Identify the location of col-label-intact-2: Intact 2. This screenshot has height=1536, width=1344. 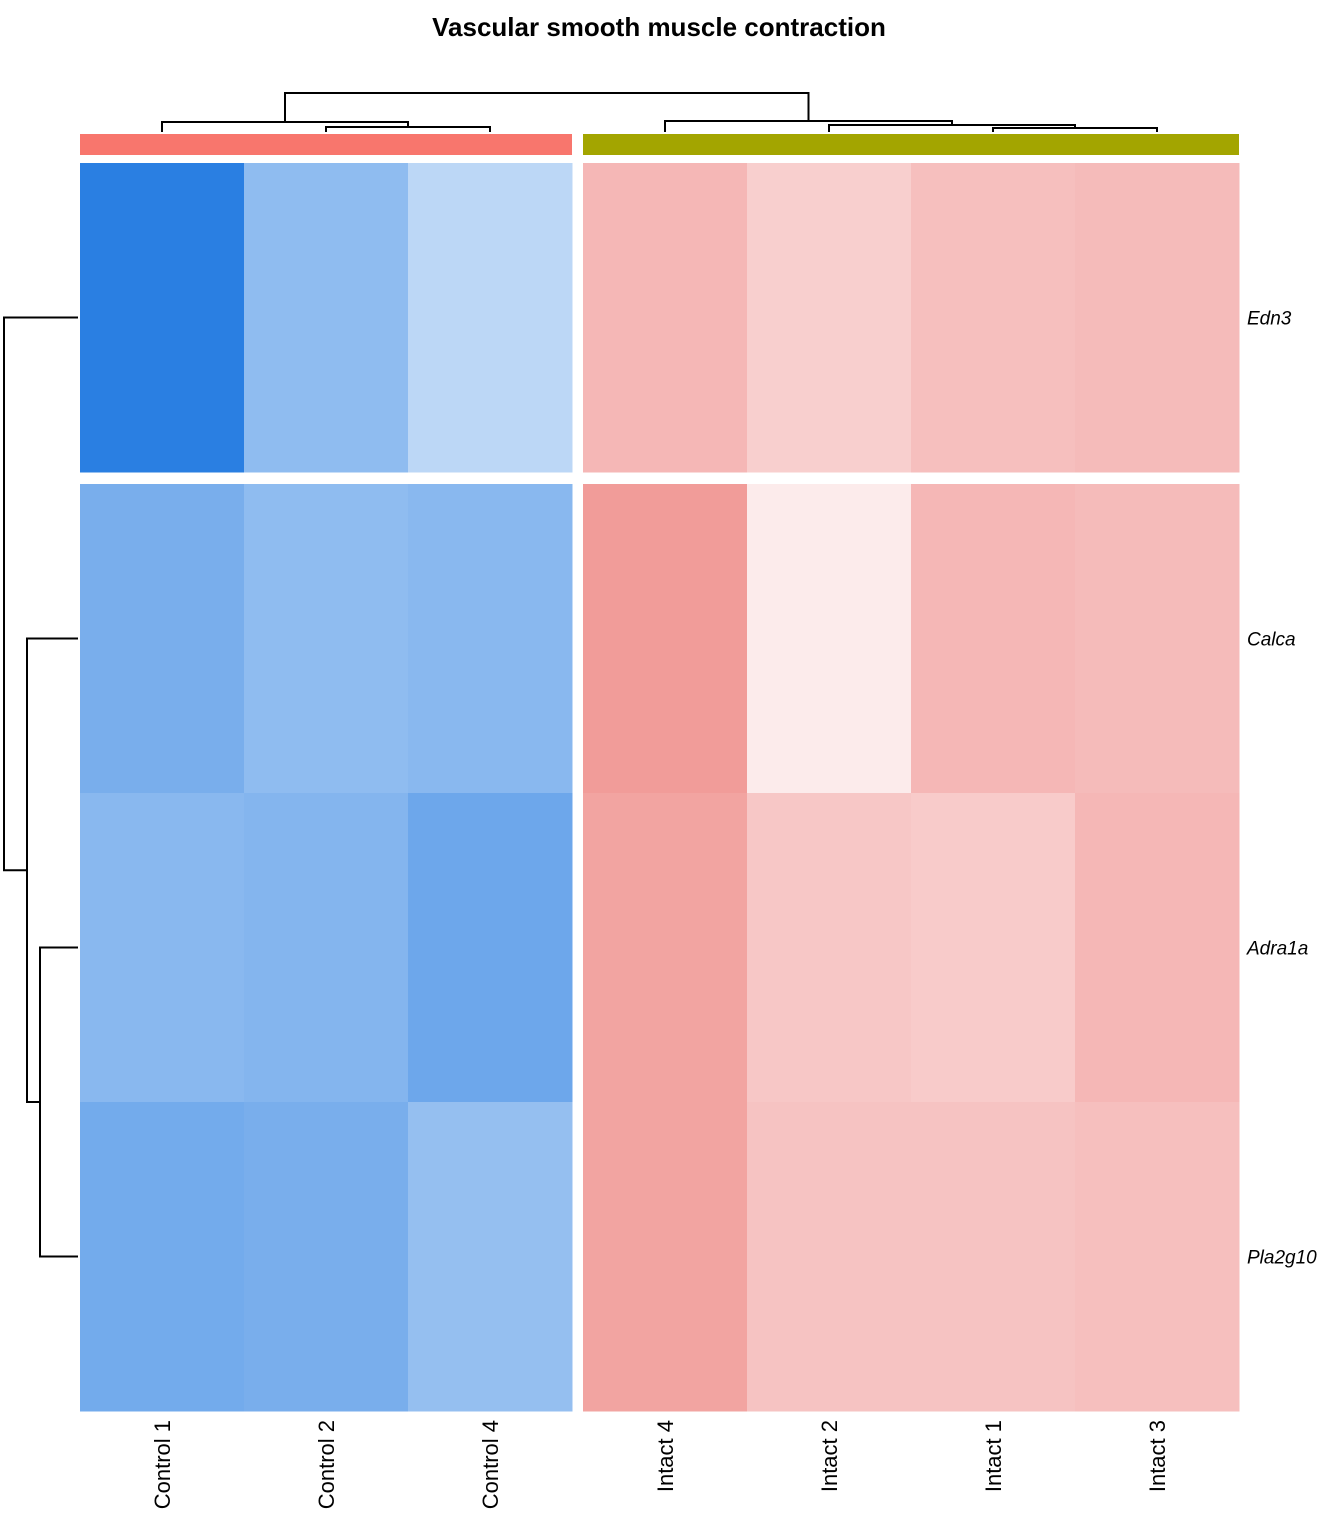
(829, 1456).